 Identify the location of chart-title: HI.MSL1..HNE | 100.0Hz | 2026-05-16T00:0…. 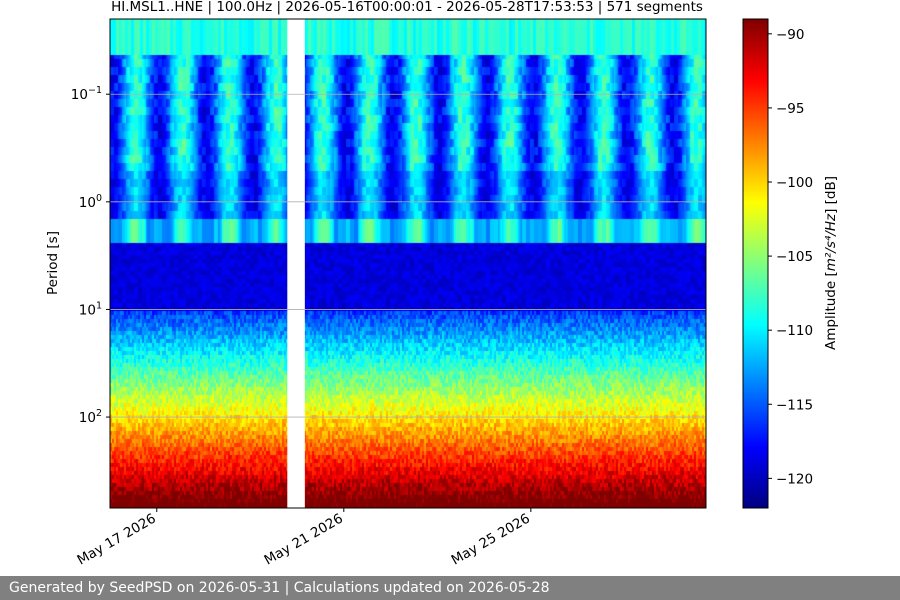
(407, 7).